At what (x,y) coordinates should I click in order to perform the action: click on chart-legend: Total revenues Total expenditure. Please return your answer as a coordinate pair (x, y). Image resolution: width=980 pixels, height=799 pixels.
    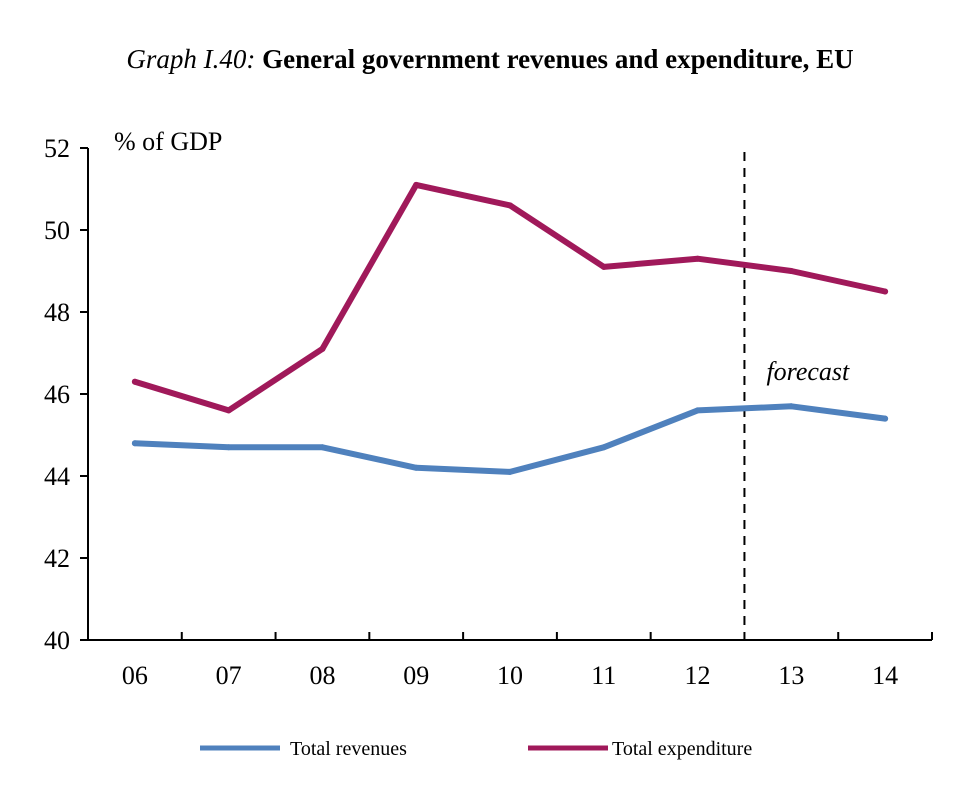
    Looking at the image, I should click on (476, 749).